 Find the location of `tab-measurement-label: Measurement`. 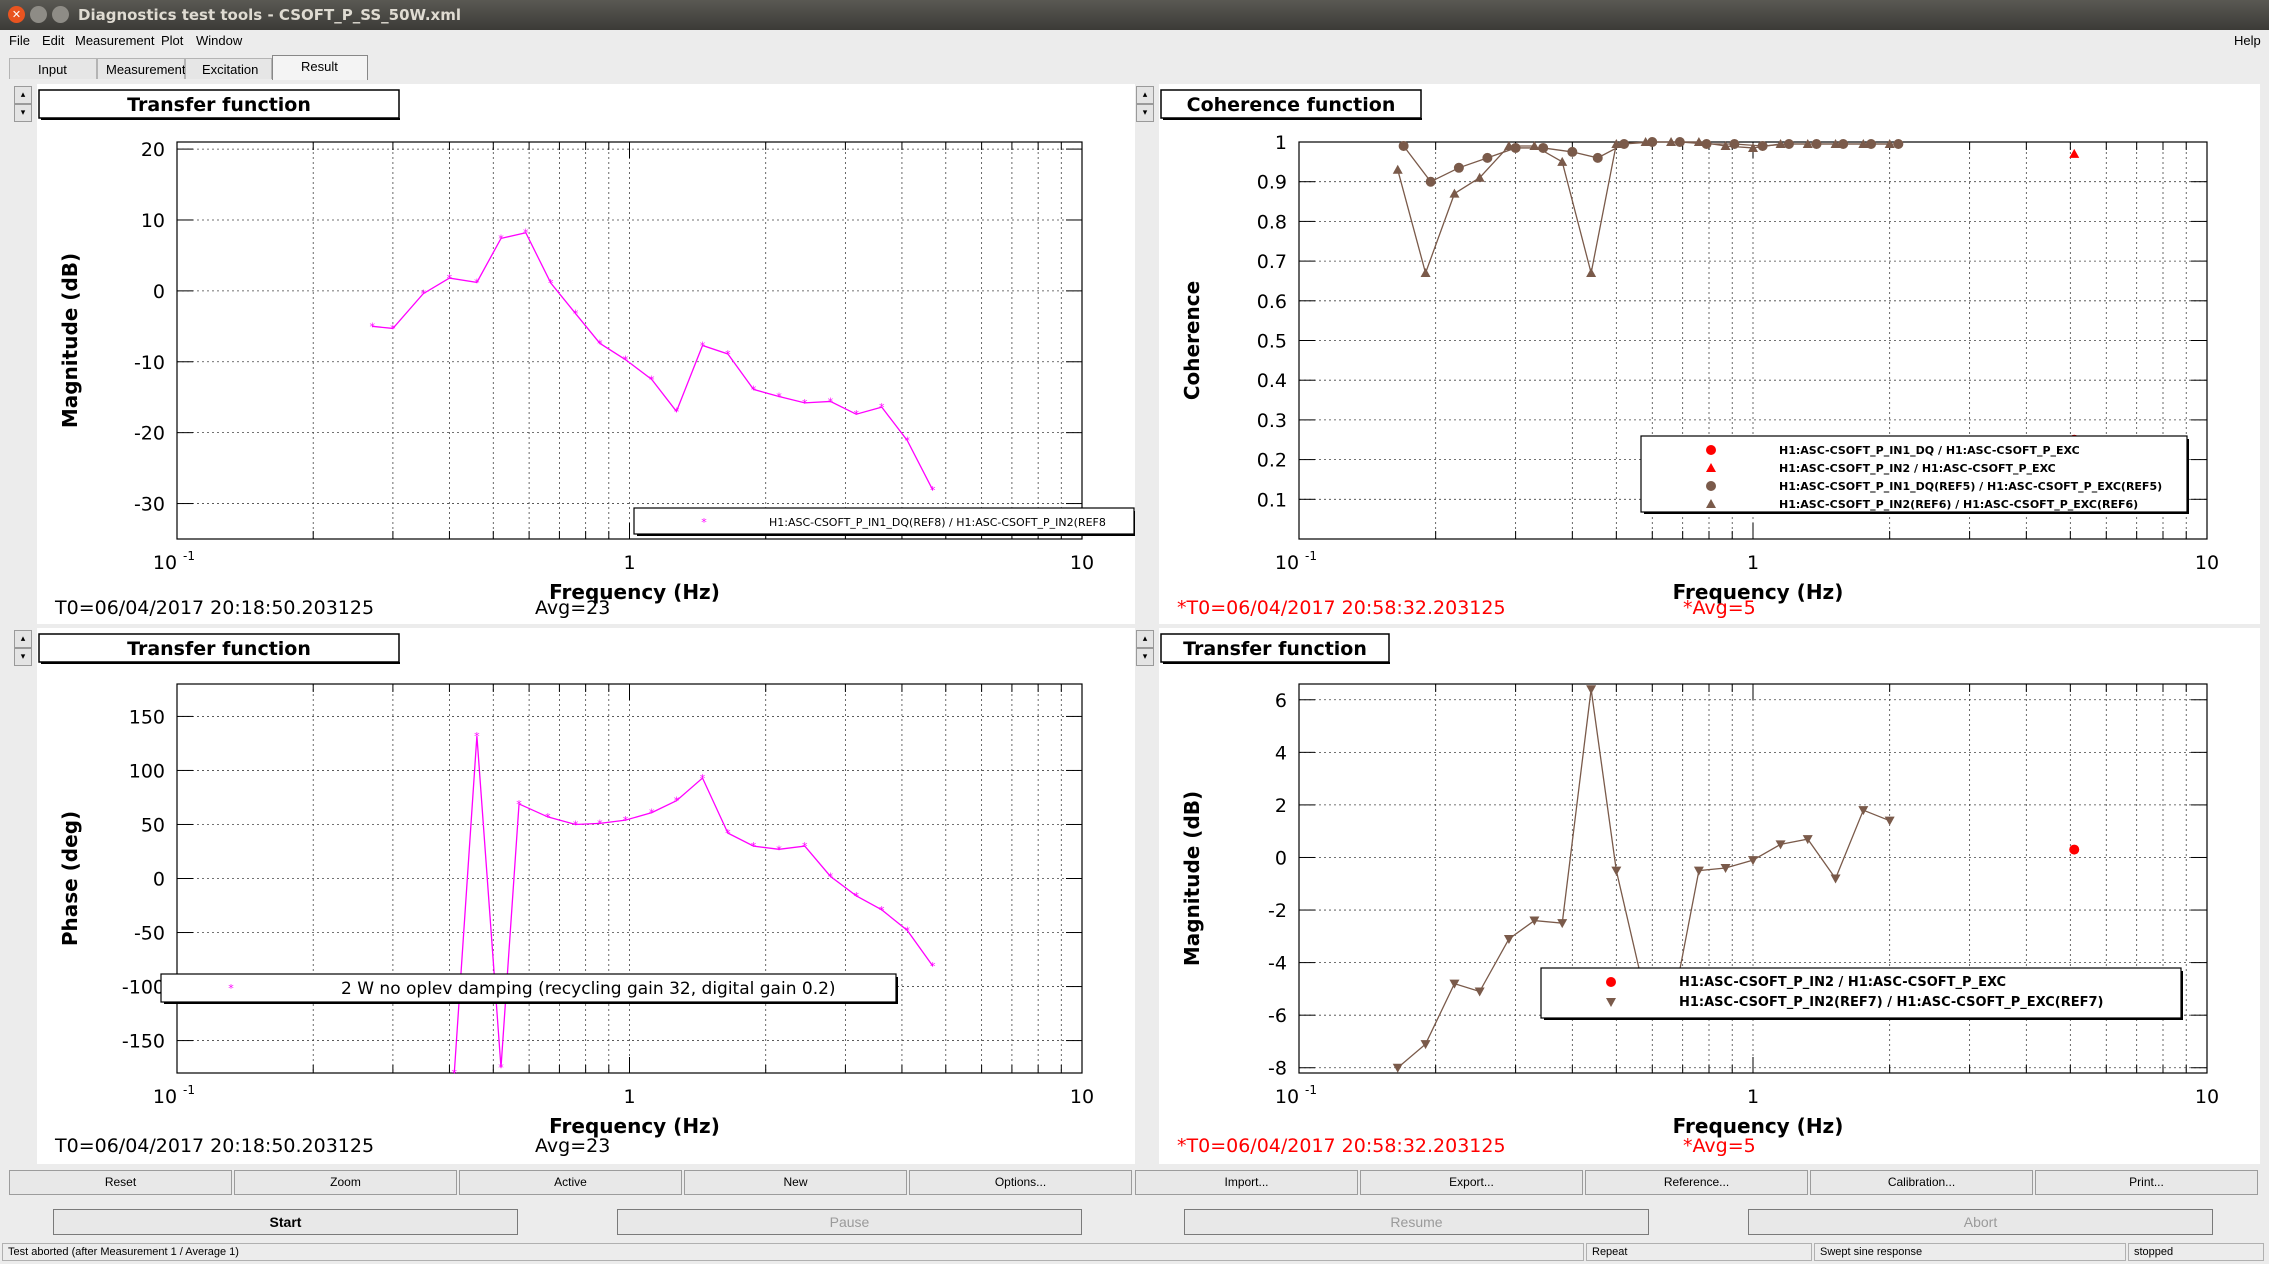

tab-measurement-label: Measurement is located at coordinates (146, 69).